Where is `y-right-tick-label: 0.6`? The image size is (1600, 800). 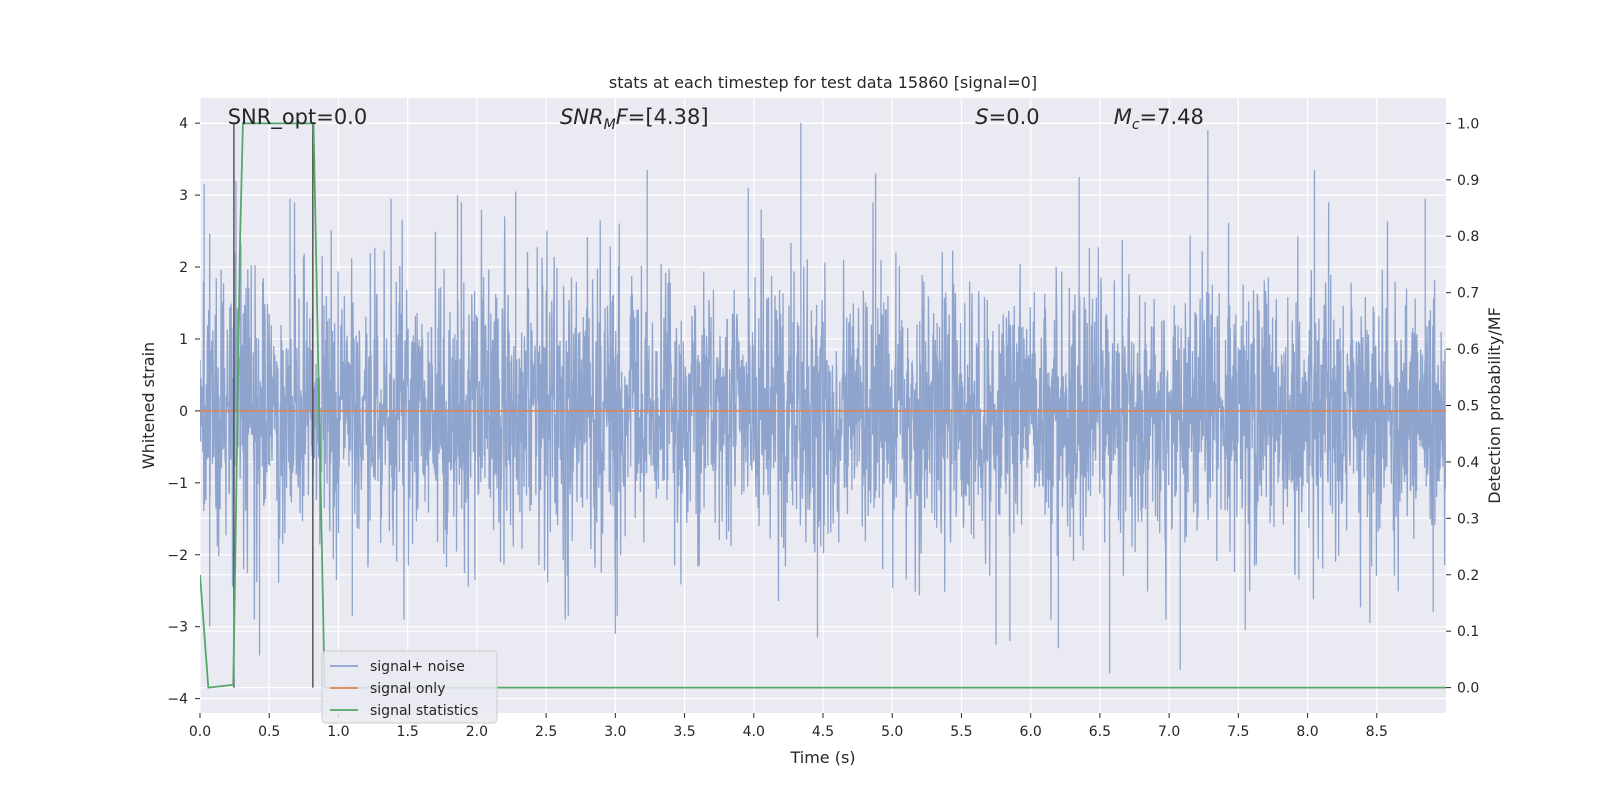 y-right-tick-label: 0.6 is located at coordinates (1468, 350).